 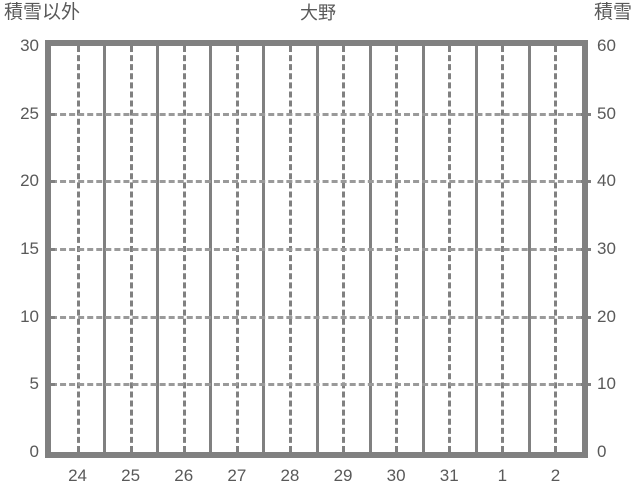 I want to click on y-axis-tick-label-left: 10, so click(x=29, y=316).